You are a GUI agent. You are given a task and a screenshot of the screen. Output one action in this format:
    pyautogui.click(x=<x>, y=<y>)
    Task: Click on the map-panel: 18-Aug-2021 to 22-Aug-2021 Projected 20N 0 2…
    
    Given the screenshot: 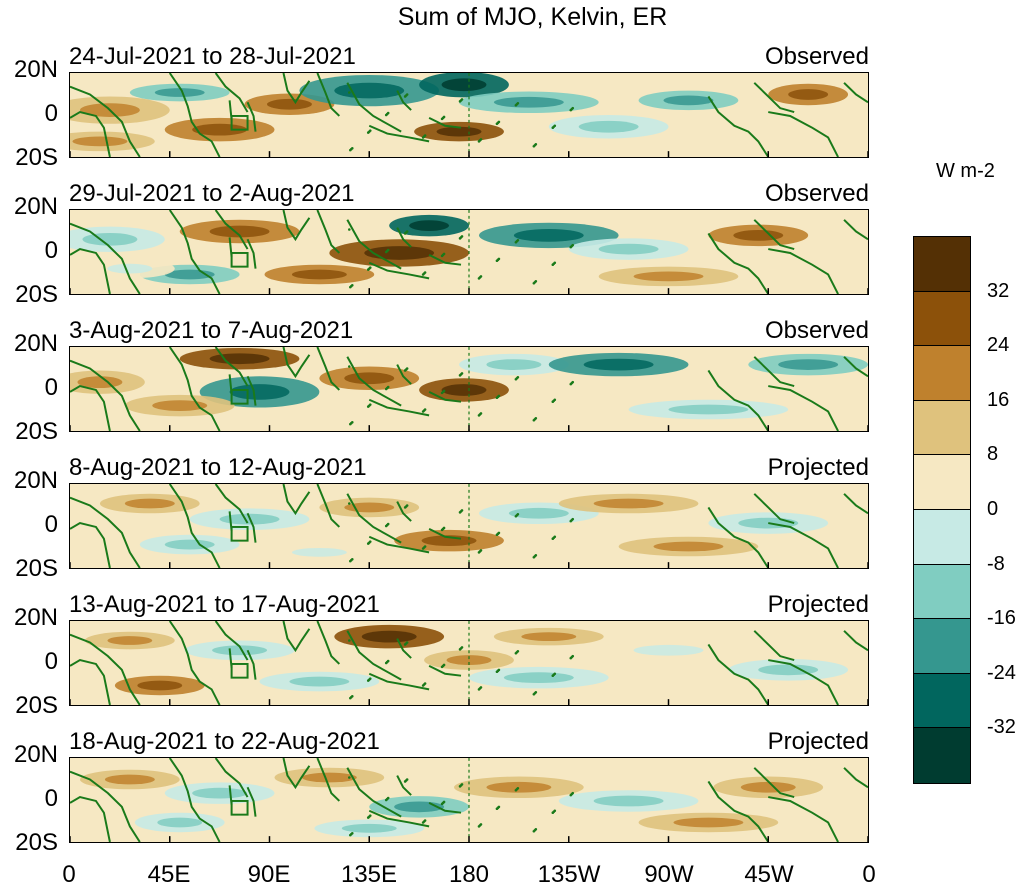 What is the action you would take?
    pyautogui.click(x=440, y=792)
    